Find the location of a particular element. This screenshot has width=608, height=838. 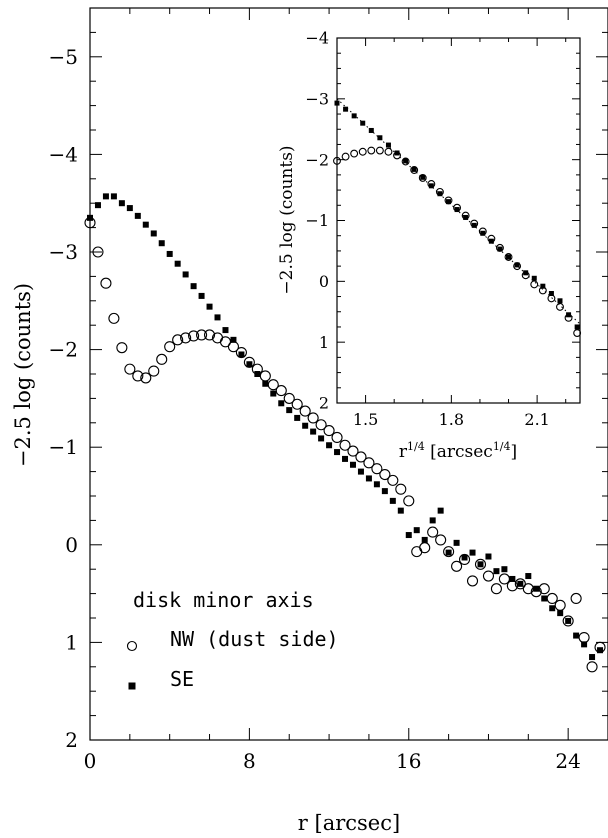

x-tick-label: 2.1 is located at coordinates (536, 419).